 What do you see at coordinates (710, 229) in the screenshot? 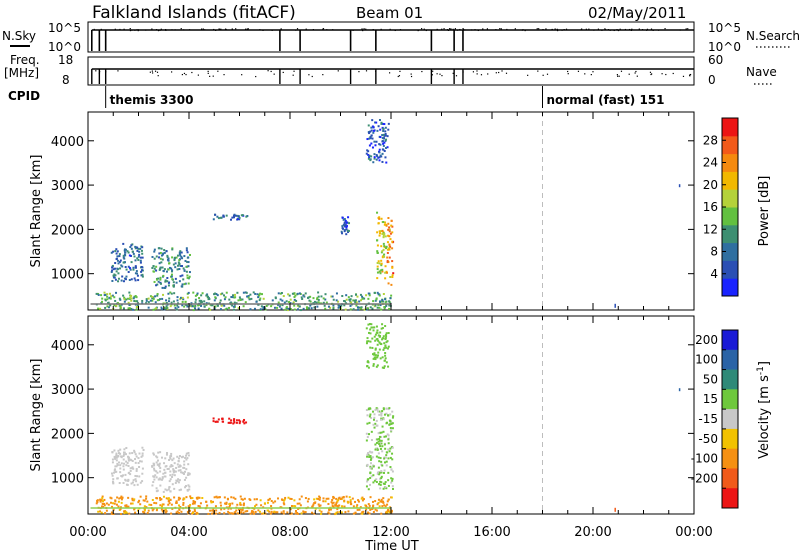
I see `power-colorbar-tick-label: 12` at bounding box center [710, 229].